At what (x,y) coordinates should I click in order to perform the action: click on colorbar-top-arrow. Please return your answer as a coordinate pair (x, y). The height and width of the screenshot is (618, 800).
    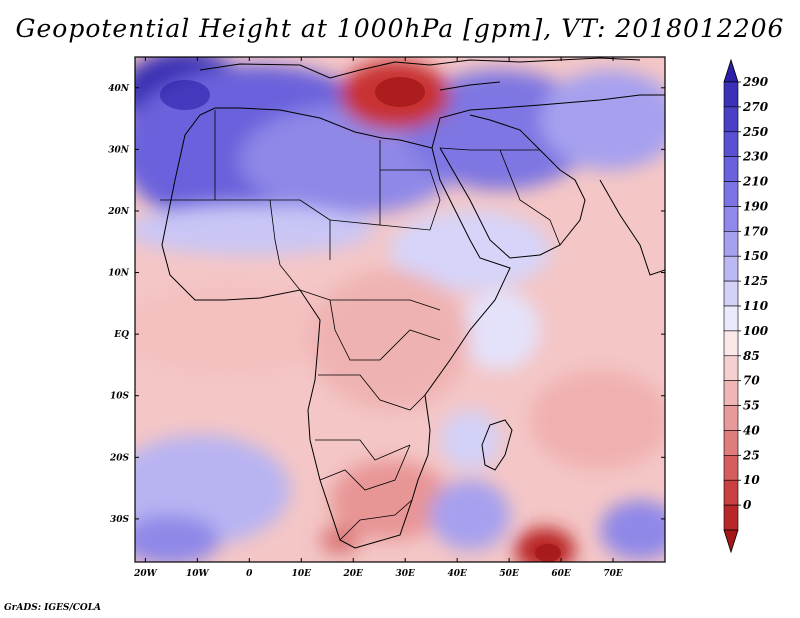
    Looking at the image, I should click on (731, 70).